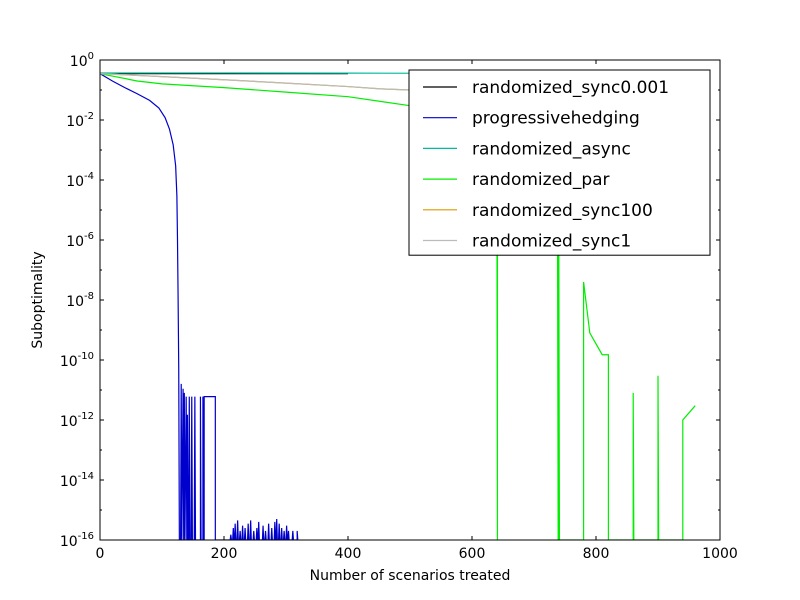 The image size is (800, 600). Describe the element at coordinates (551, 242) in the screenshot. I see `legend-label: randomized_sync1` at that location.